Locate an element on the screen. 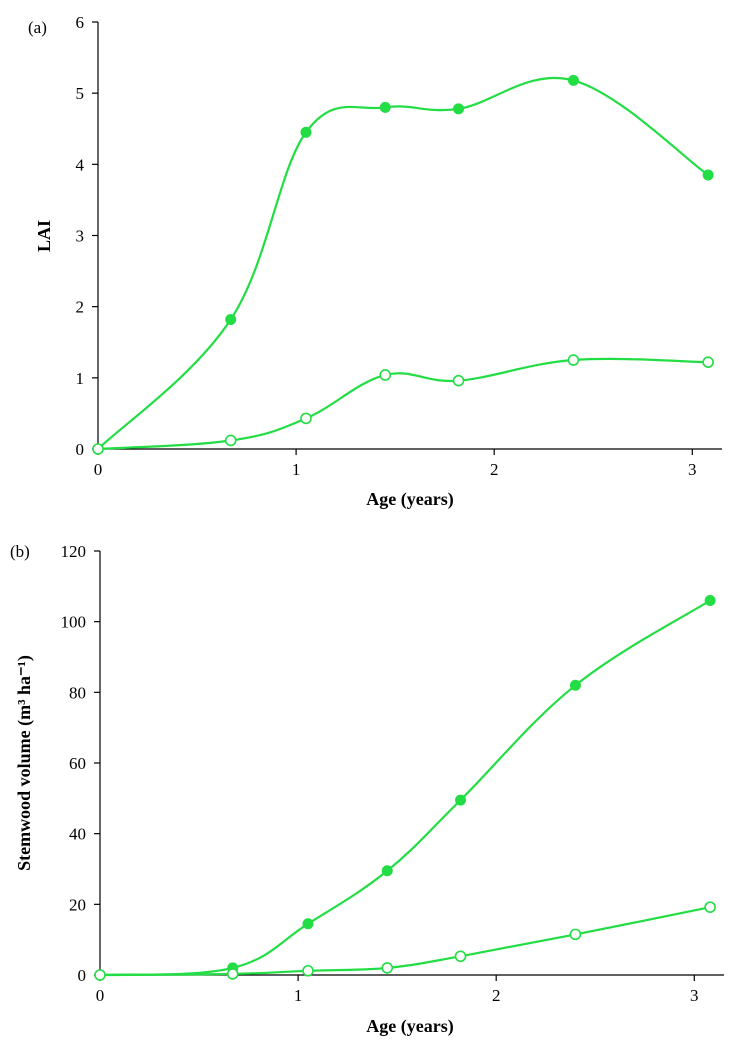 The height and width of the screenshot is (1042, 736). panel-a-y-axis-title: LAI is located at coordinates (44, 236).